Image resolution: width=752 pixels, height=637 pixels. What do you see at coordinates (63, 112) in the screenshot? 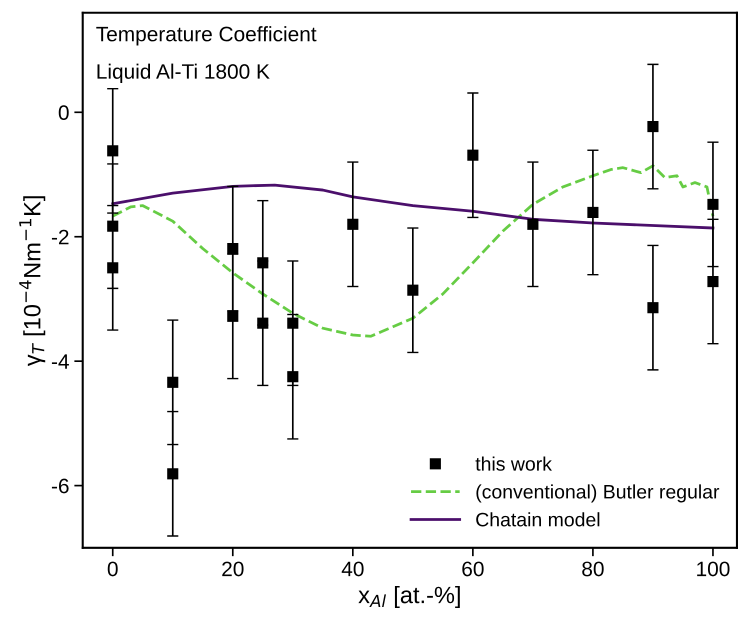
I see `y-tick-label: 0` at bounding box center [63, 112].